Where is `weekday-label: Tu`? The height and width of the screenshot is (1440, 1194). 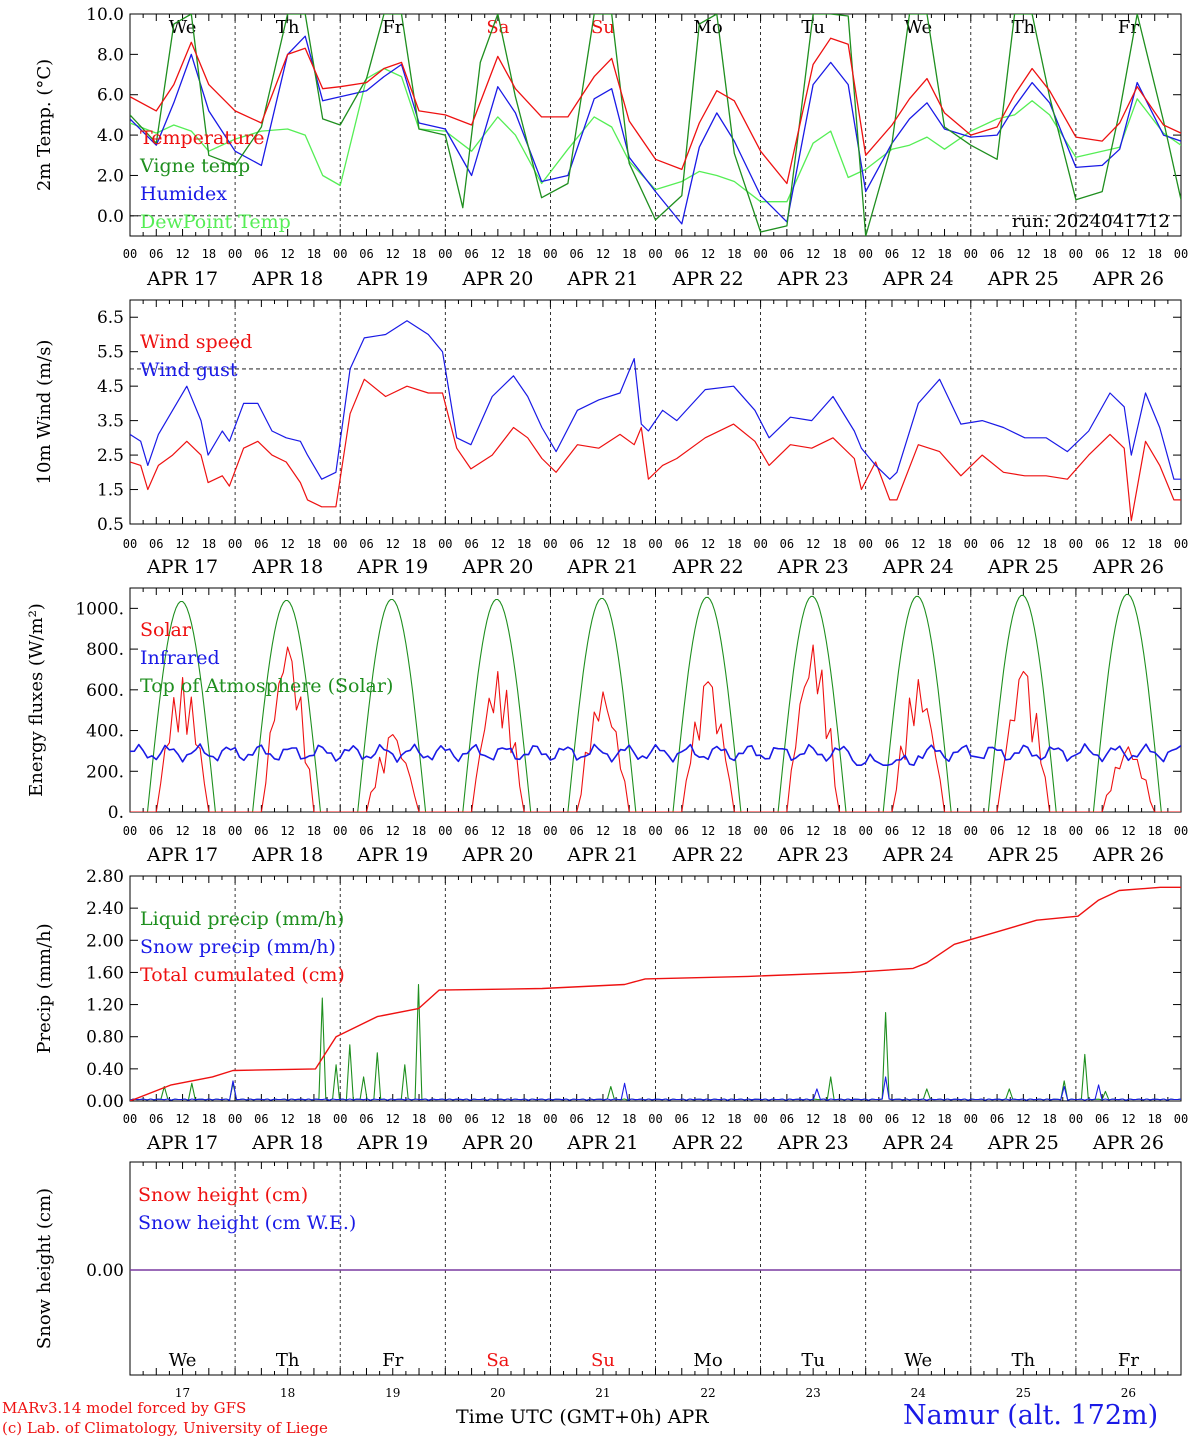
weekday-label: Tu is located at coordinates (813, 1360).